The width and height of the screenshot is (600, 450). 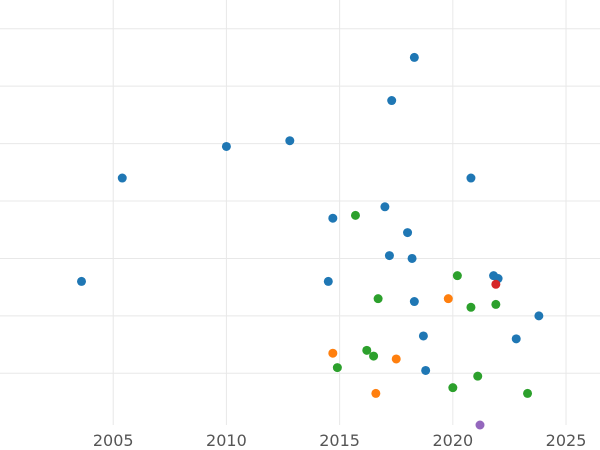 What do you see at coordinates (226, 440) in the screenshot?
I see `x-tick-label: 2010` at bounding box center [226, 440].